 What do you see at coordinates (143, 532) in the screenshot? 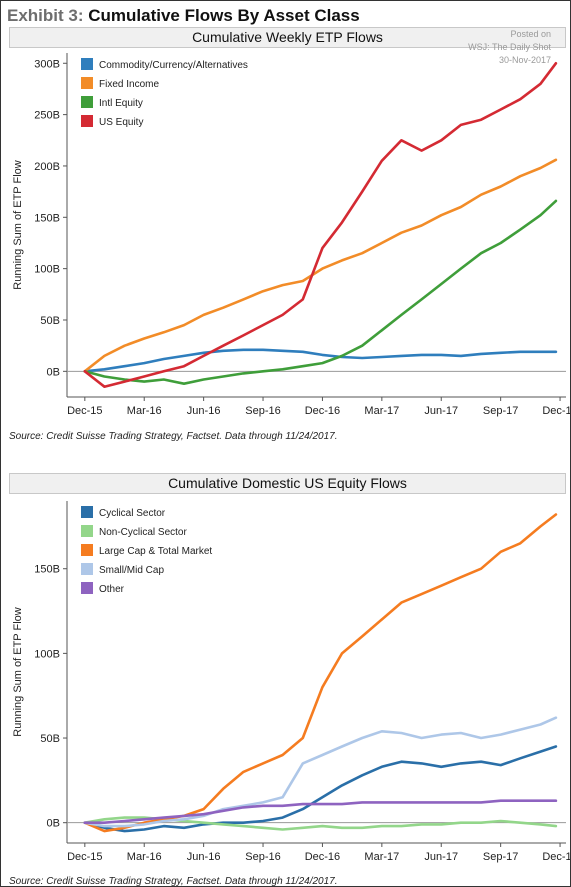
I see `chart2-legend-label: Non-Cyclical Sector` at bounding box center [143, 532].